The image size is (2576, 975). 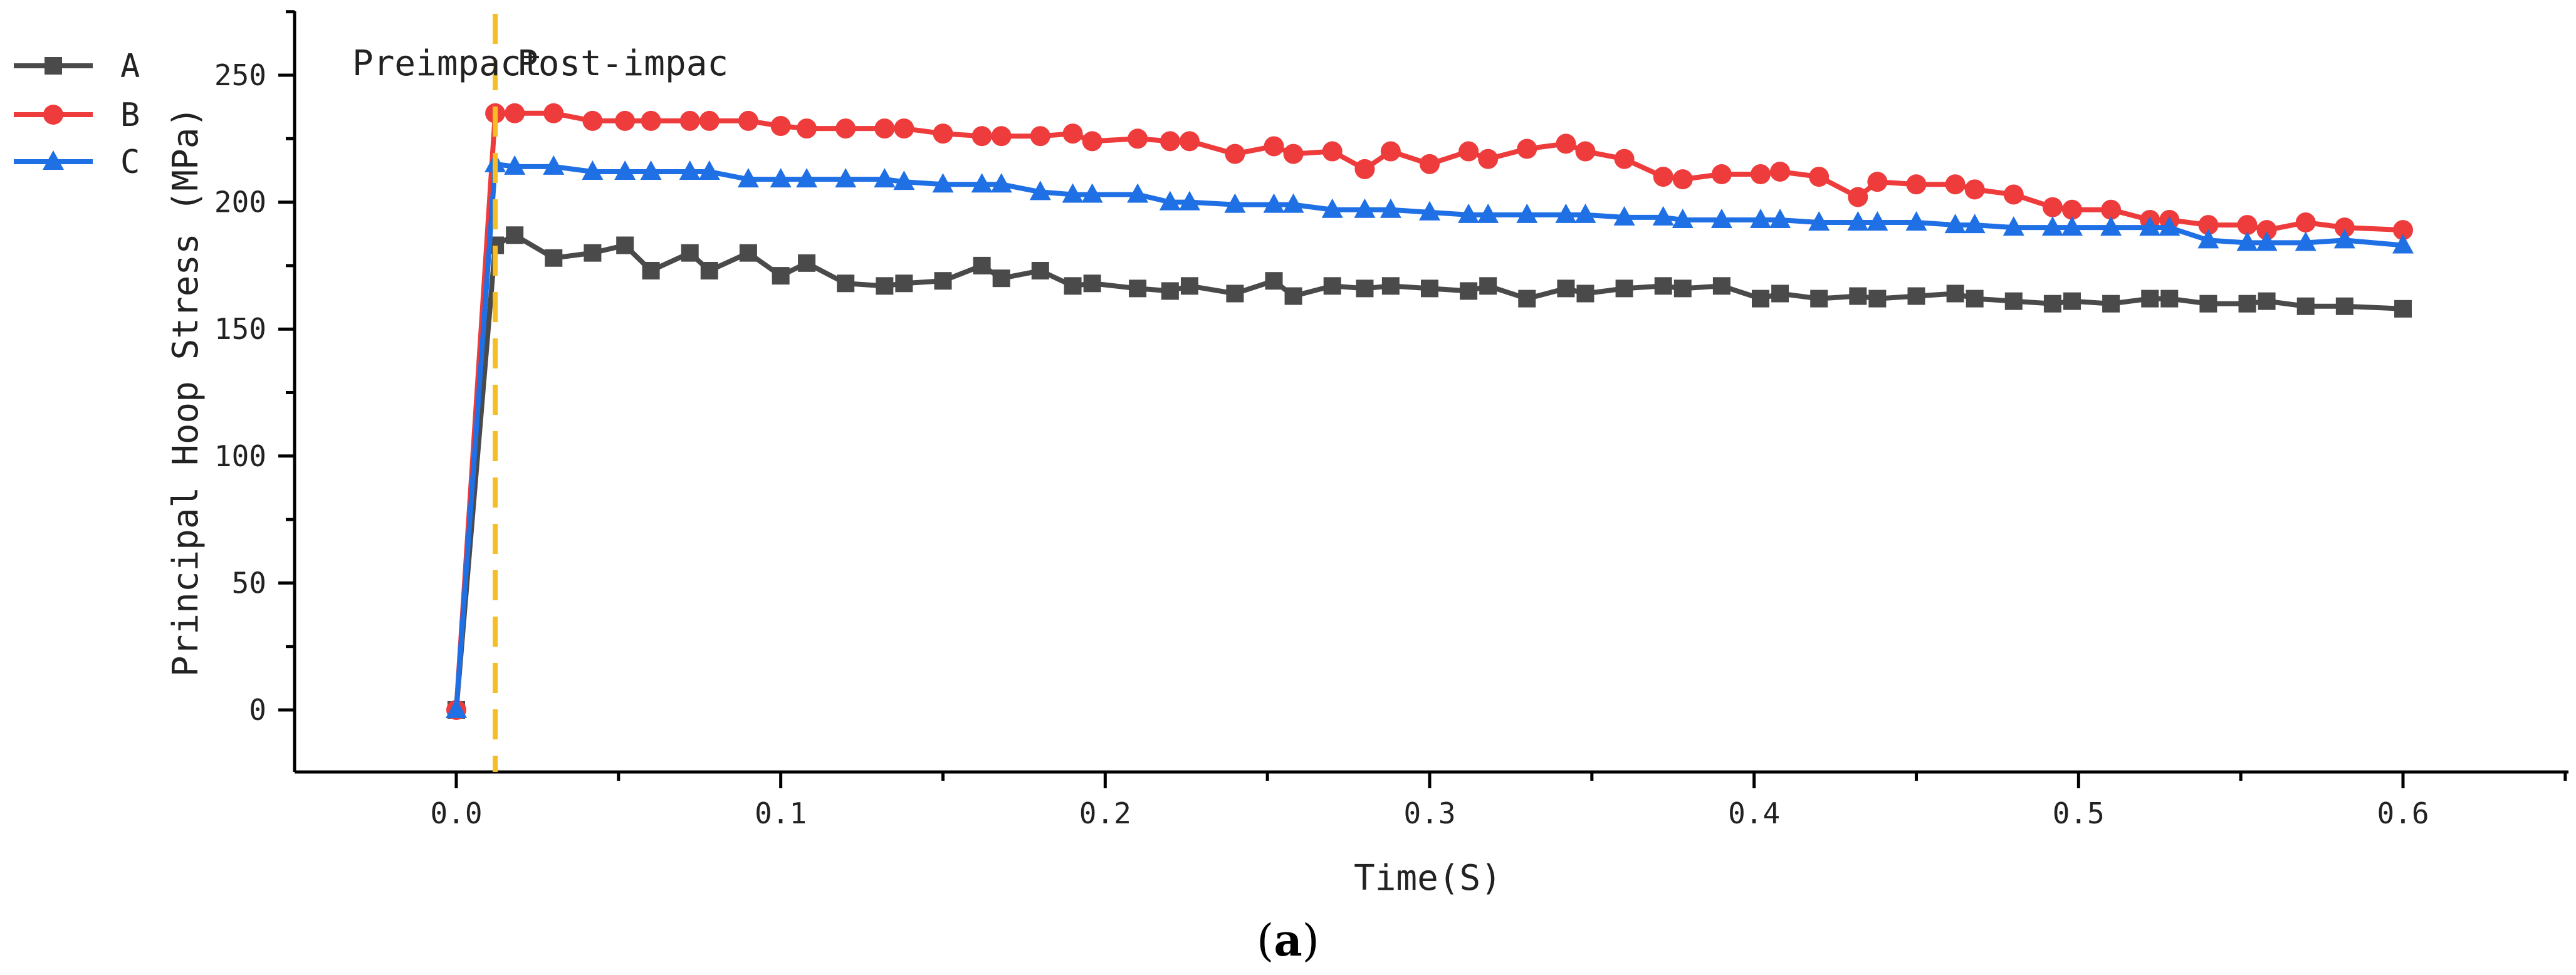 I want to click on annotation-layer: Preimpact Post-impac, so click(x=540, y=393).